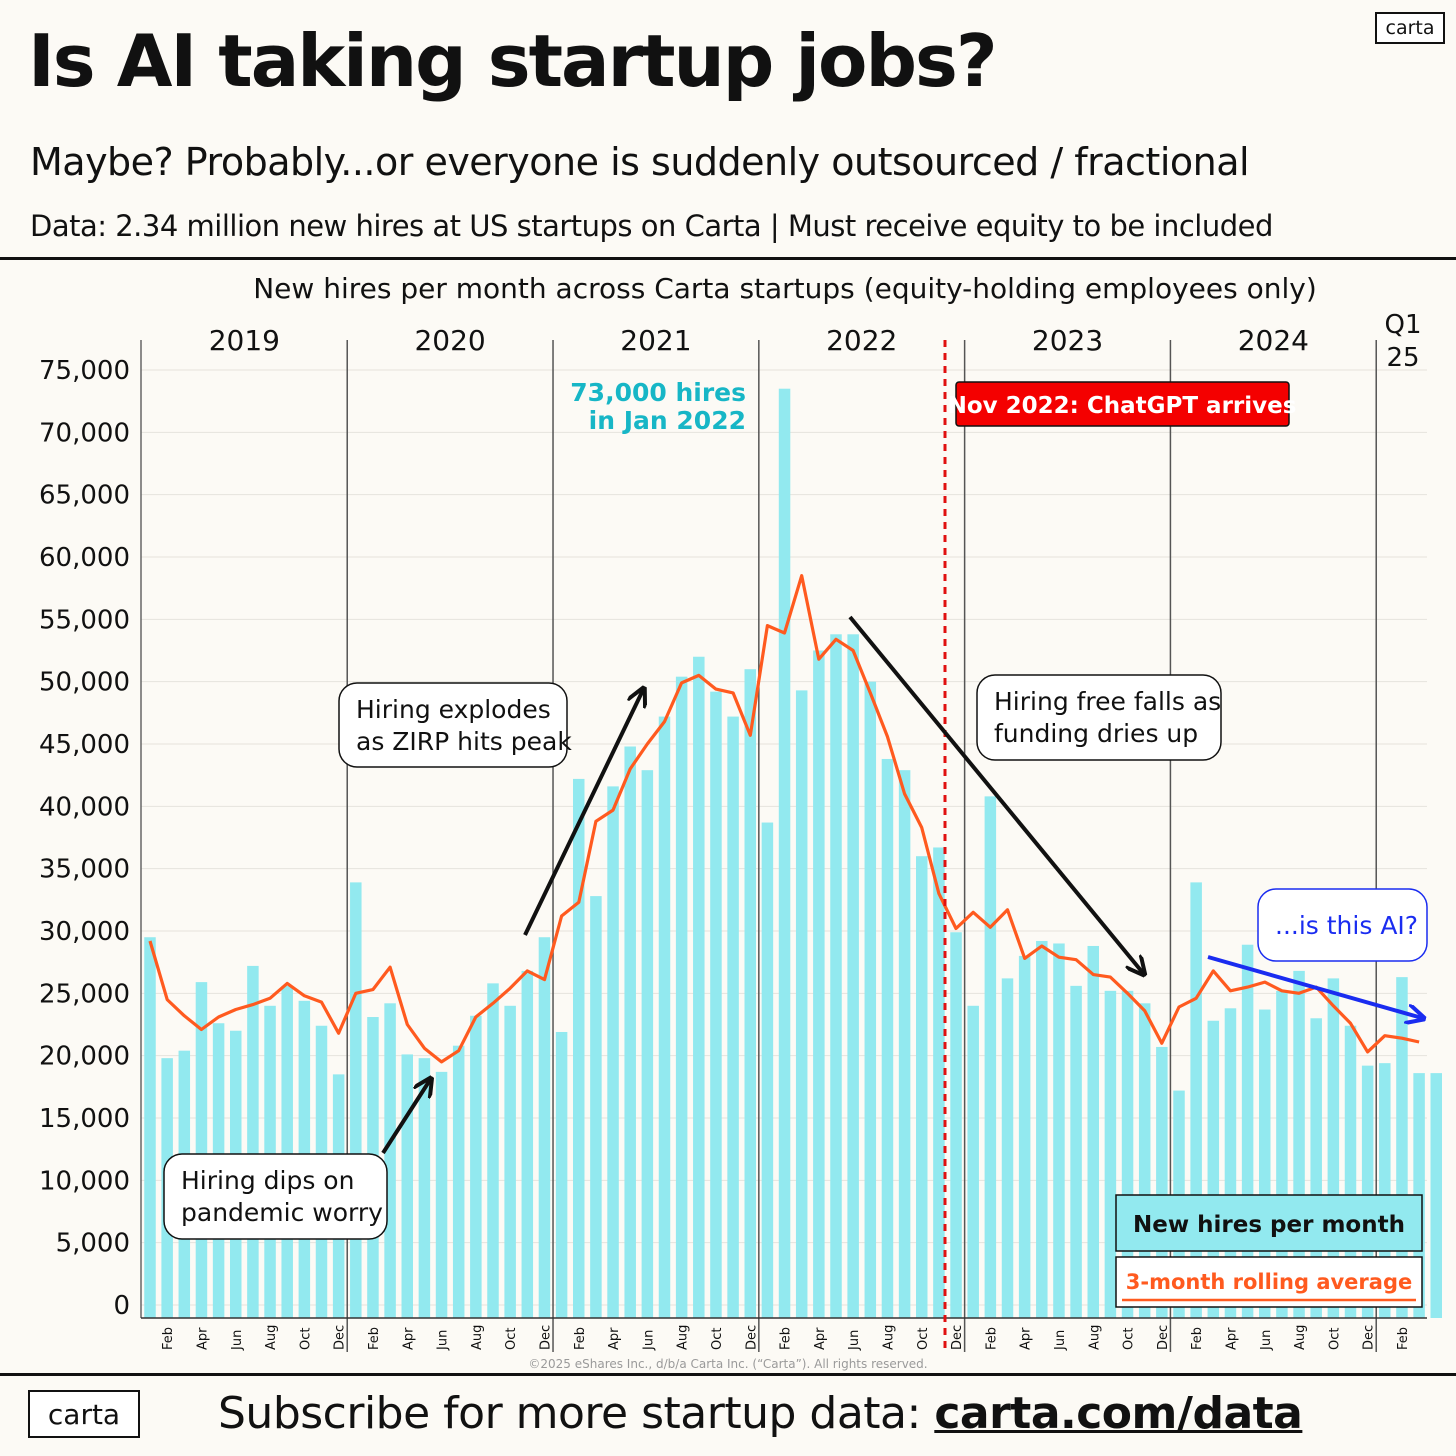 The image size is (1456, 1456). Describe the element at coordinates (1118, 1413) in the screenshot. I see `footer-link: carta.com/data` at that location.